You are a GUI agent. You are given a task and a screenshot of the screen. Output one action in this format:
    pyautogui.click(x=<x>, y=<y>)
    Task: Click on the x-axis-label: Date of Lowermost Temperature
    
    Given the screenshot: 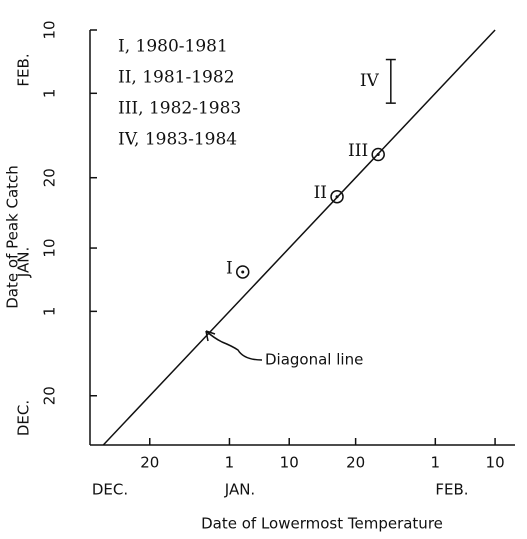 What is the action you would take?
    pyautogui.click(x=322, y=524)
    